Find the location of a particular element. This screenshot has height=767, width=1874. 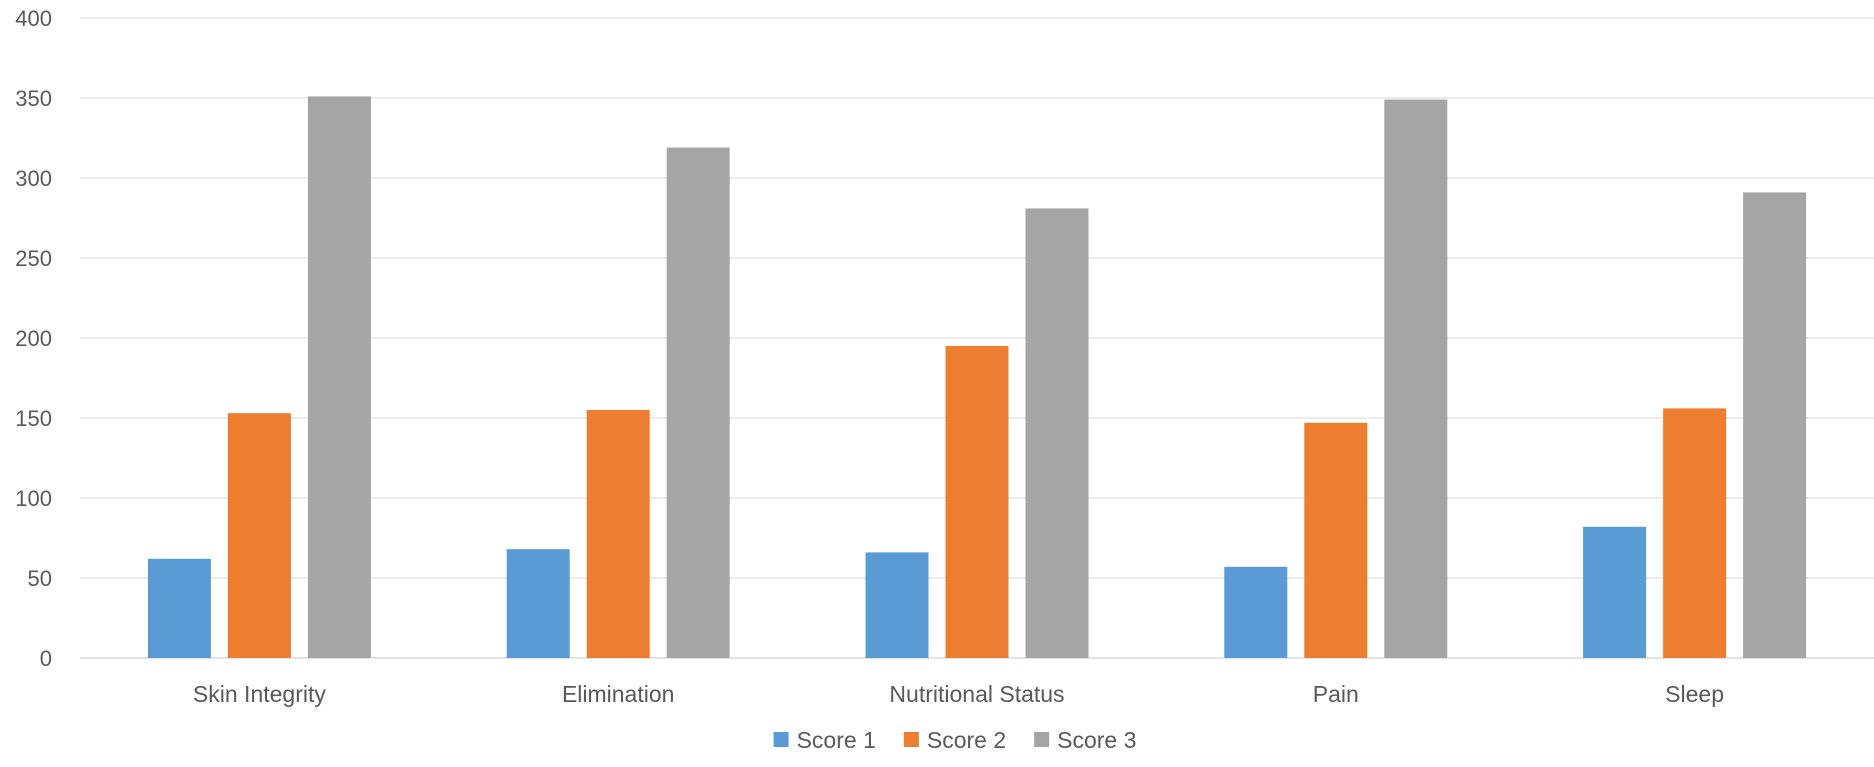

legend-label: Score 2 is located at coordinates (966, 740).